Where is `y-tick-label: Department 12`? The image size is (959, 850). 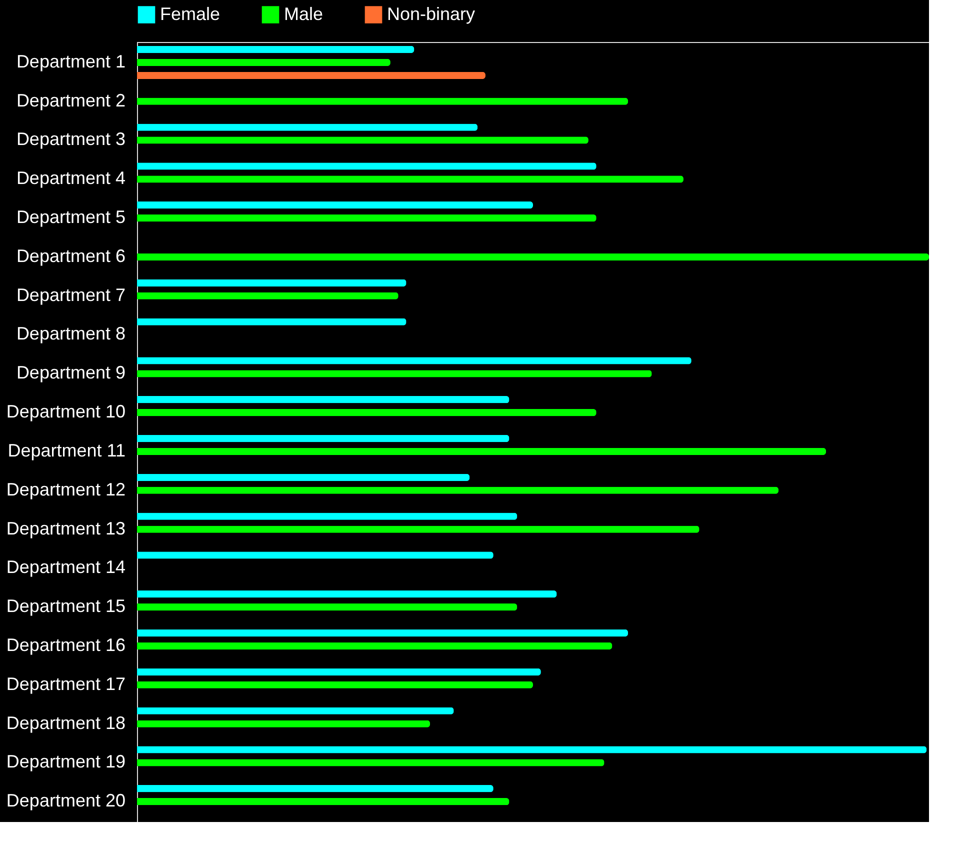
y-tick-label: Department 12 is located at coordinates (66, 489).